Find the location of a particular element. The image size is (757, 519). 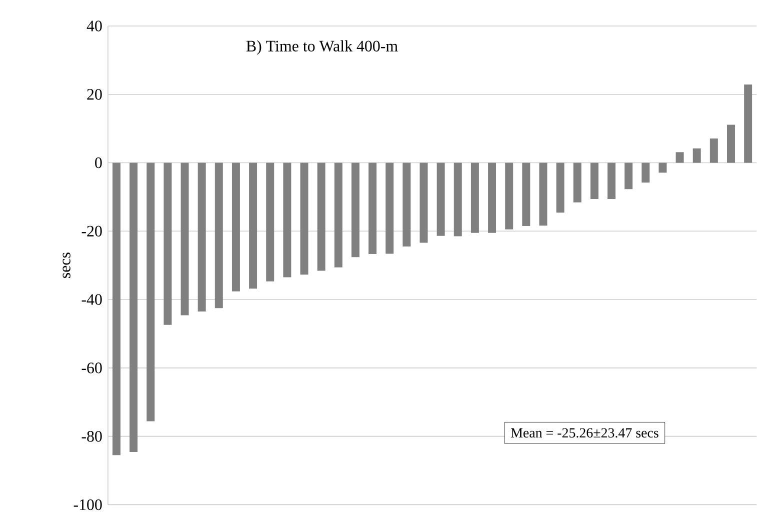

y-tick-label: 40 is located at coordinates (94, 26).